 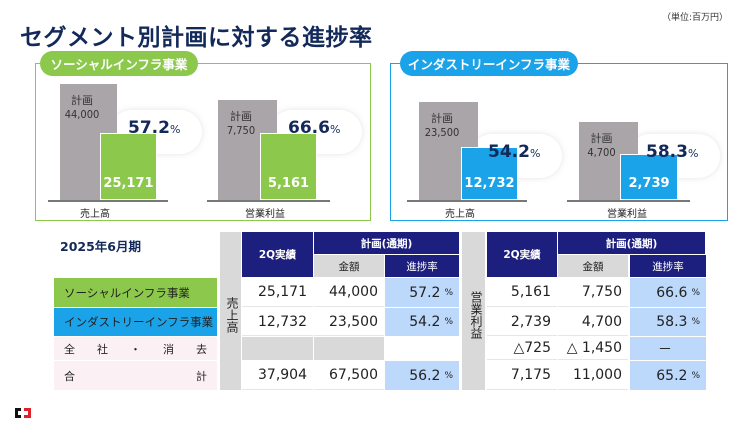 I want to click on header-progress-0: 進捗率, so click(x=422, y=266).